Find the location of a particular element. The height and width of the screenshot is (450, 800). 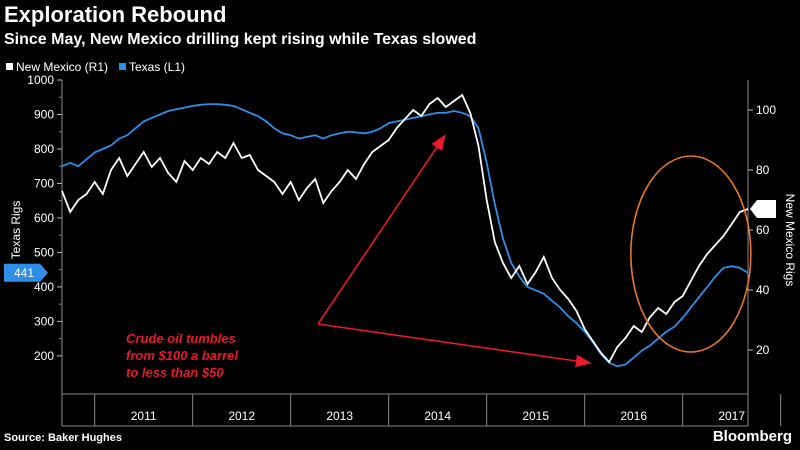

y-right-tick-label: 20 is located at coordinates (763, 350).